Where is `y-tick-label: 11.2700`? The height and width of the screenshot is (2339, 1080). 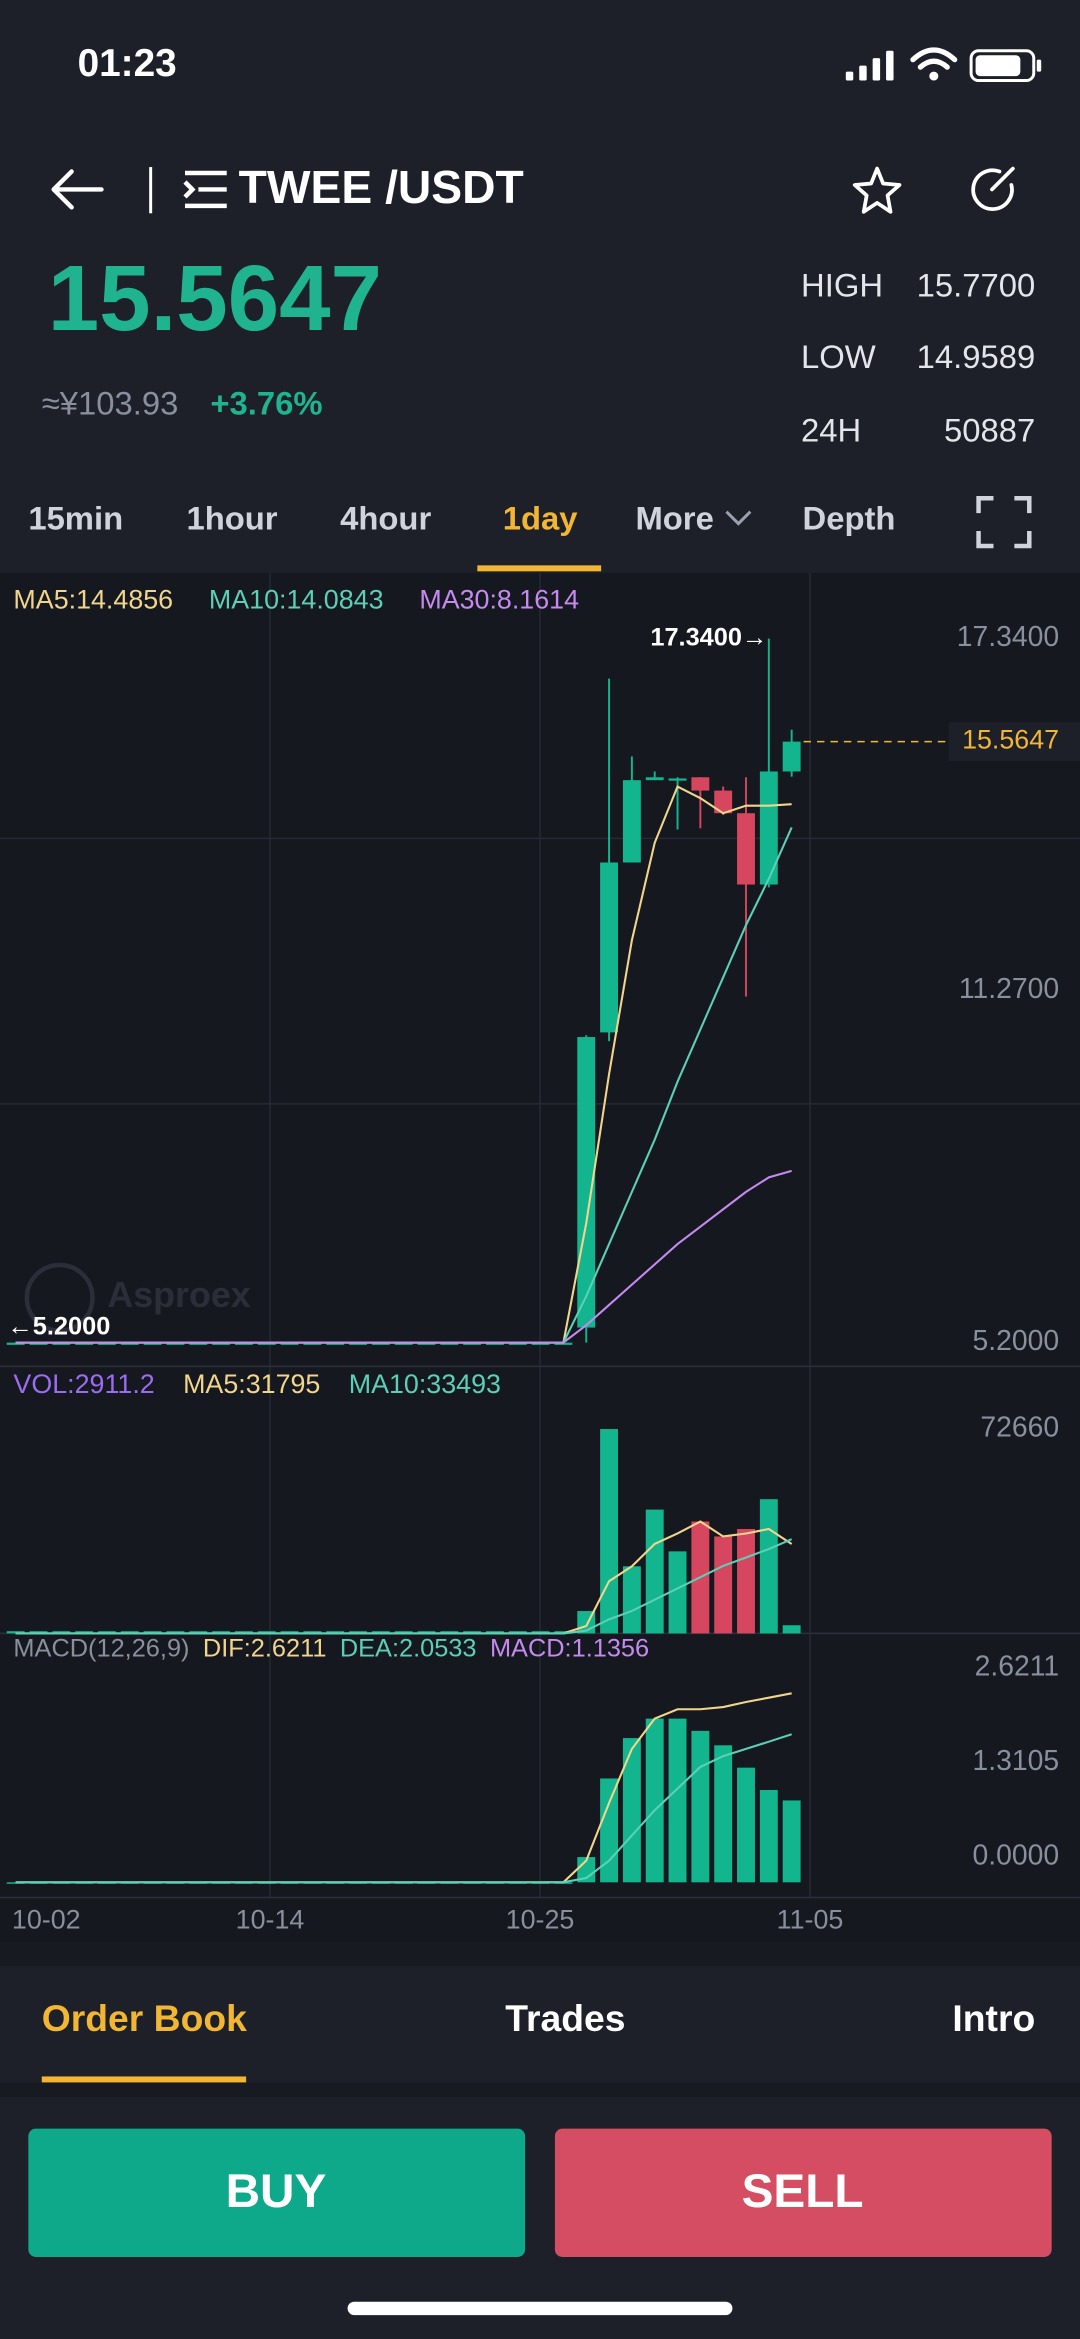 y-tick-label: 11.2700 is located at coordinates (1009, 989).